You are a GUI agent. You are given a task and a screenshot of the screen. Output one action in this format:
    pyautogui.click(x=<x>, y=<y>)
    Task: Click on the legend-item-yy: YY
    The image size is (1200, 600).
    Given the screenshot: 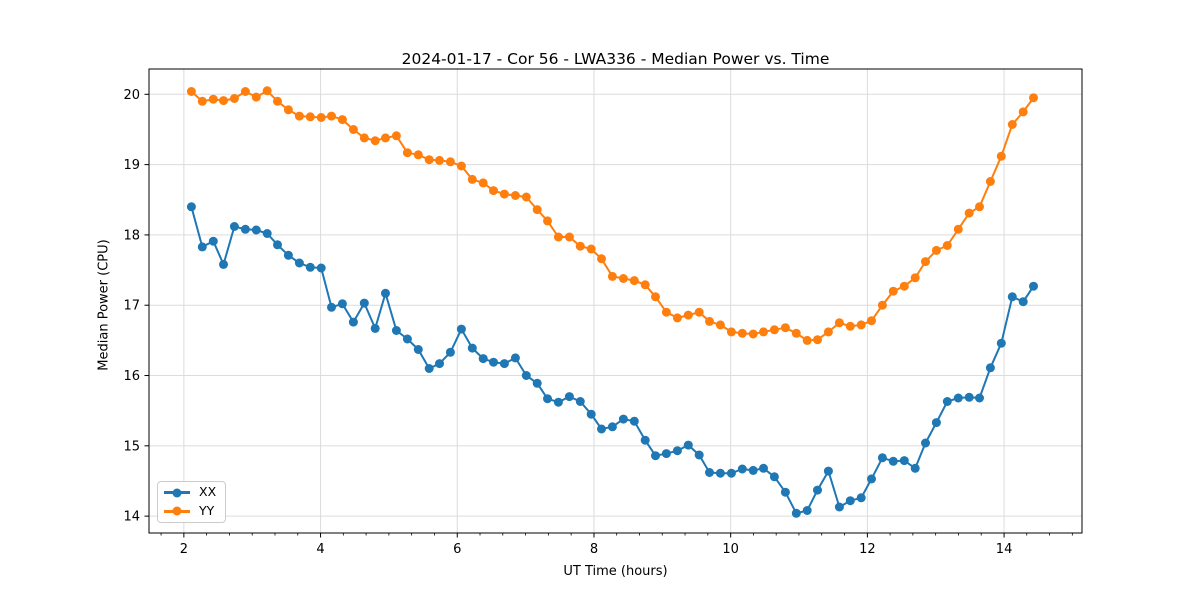 What is the action you would take?
    pyautogui.click(x=194, y=511)
    